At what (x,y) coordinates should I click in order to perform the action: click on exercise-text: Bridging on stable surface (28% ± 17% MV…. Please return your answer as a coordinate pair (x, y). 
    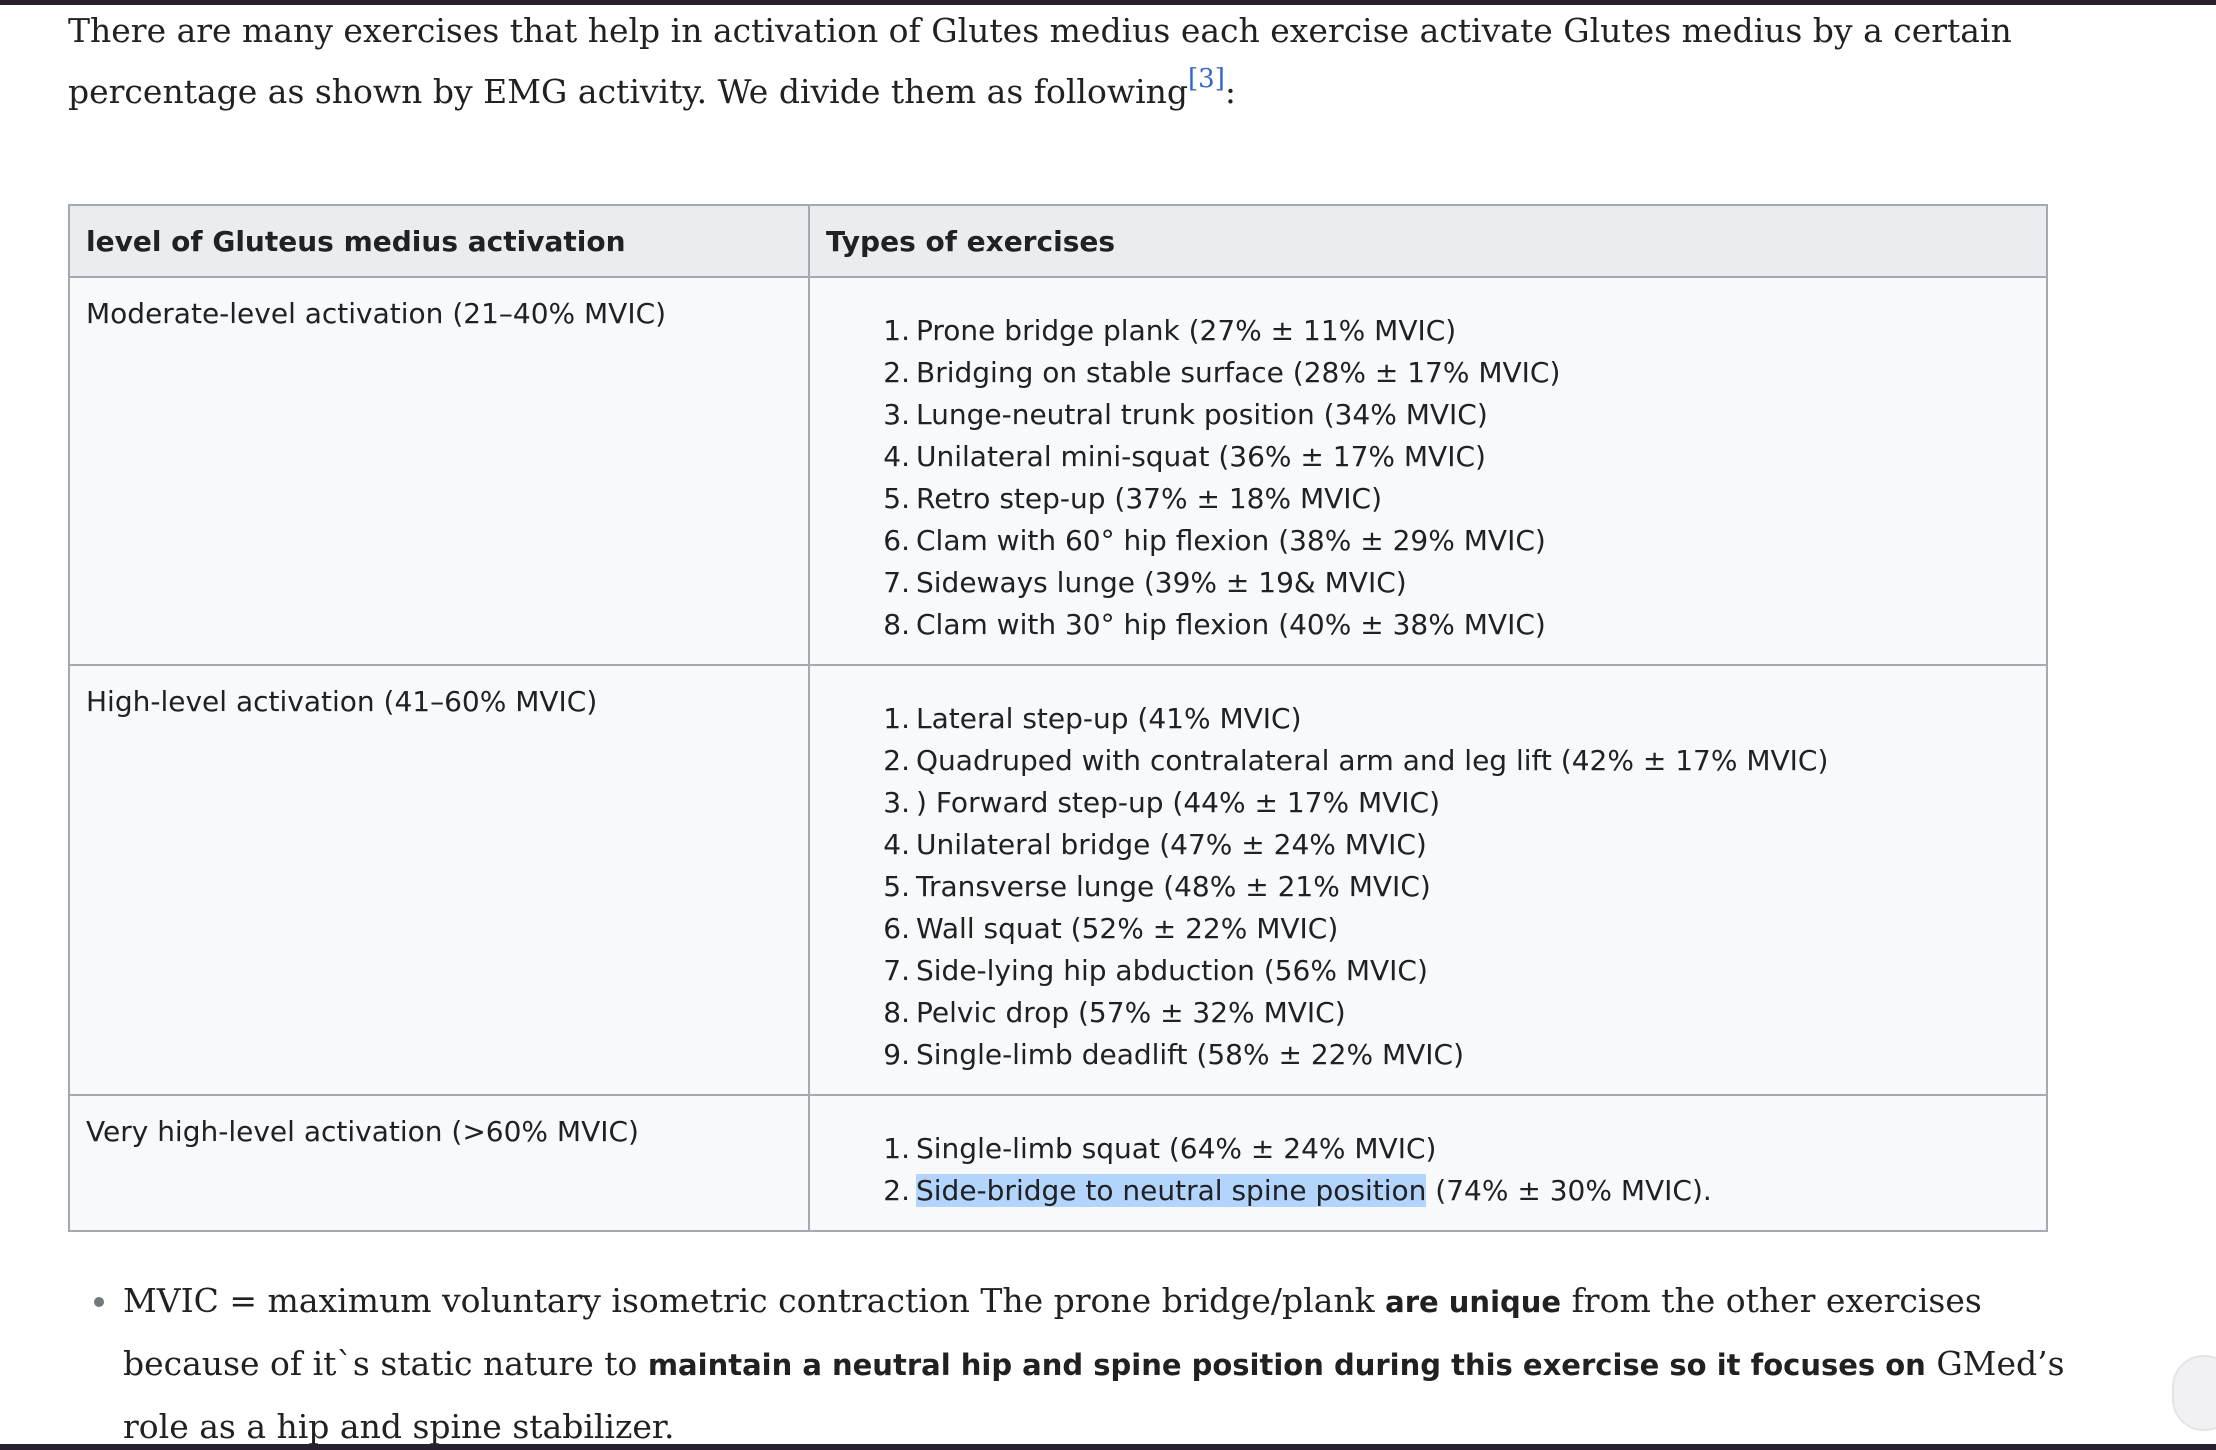
    Looking at the image, I should click on (1238, 372).